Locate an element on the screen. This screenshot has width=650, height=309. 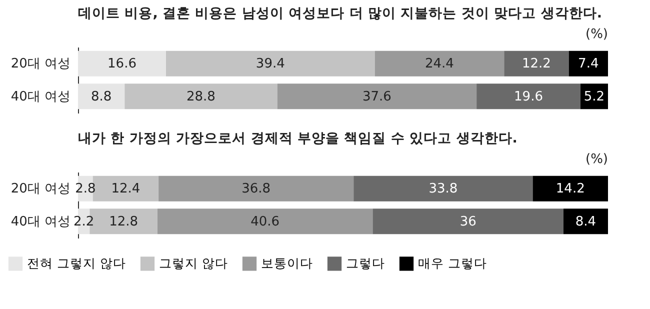
data-label: 19.6 is located at coordinates (528, 96).